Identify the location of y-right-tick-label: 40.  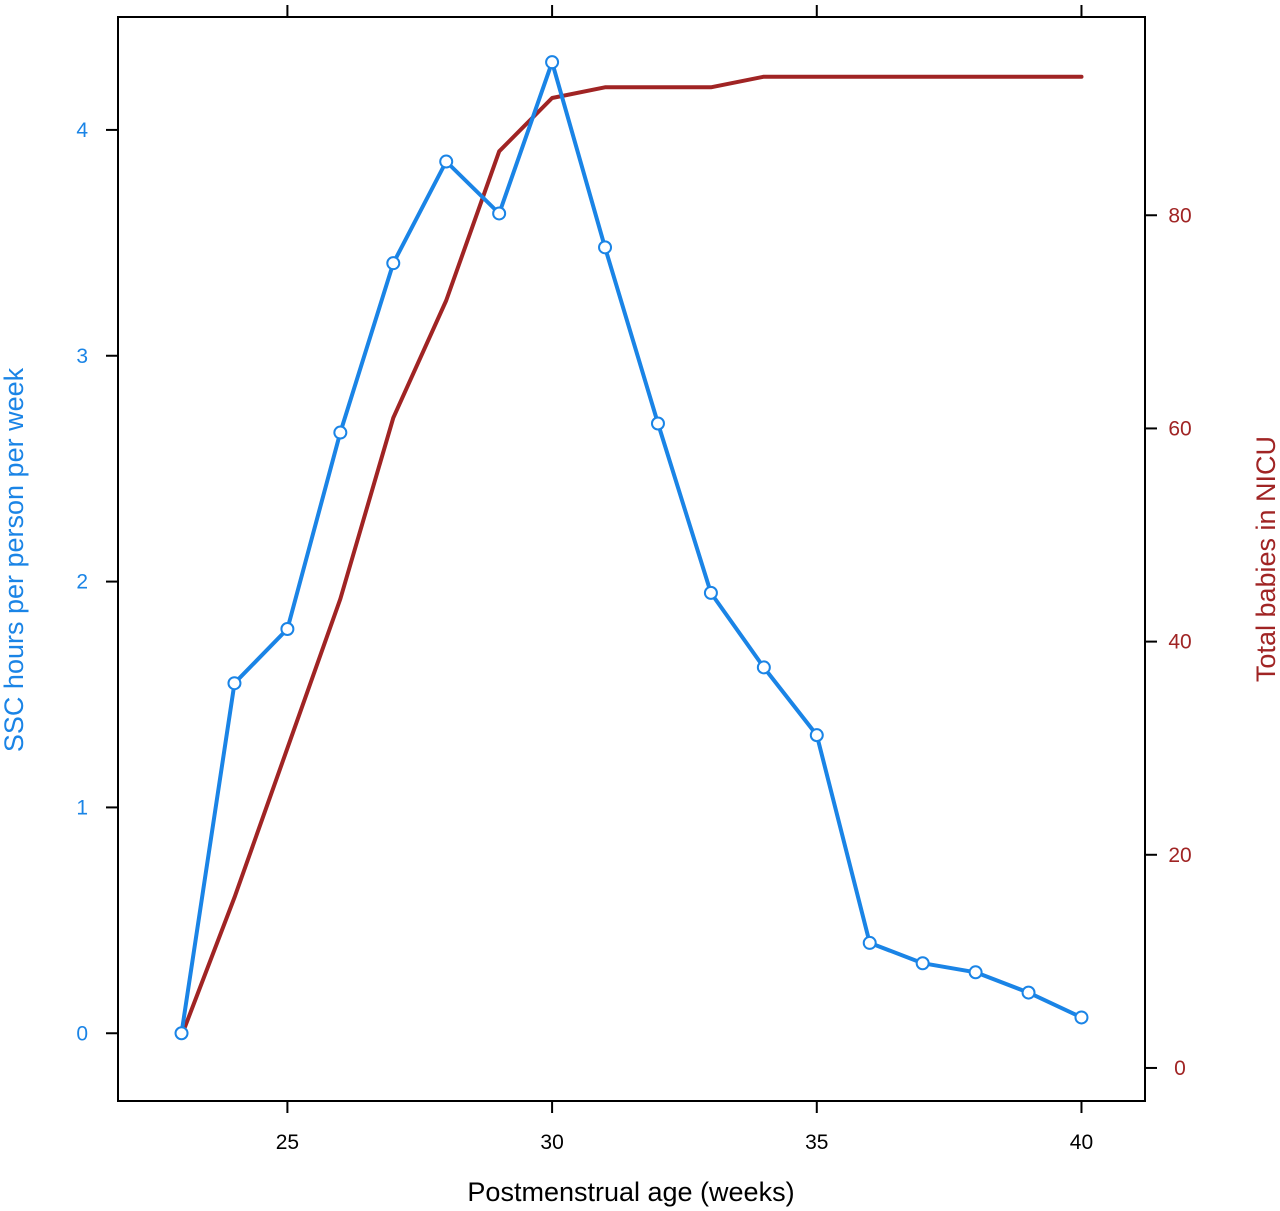
(1179, 642).